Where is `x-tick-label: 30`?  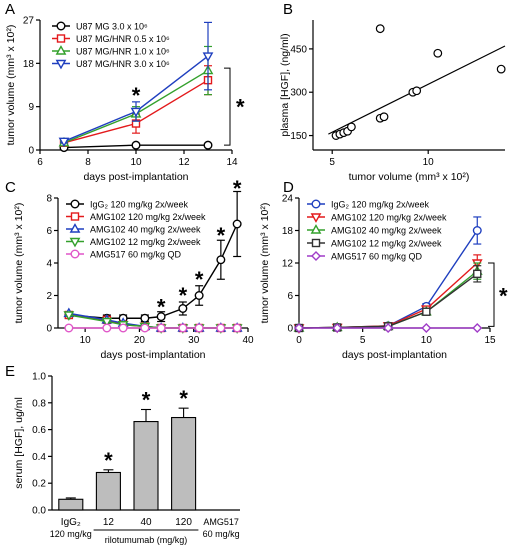
x-tick-label: 30 is located at coordinates (194, 340).